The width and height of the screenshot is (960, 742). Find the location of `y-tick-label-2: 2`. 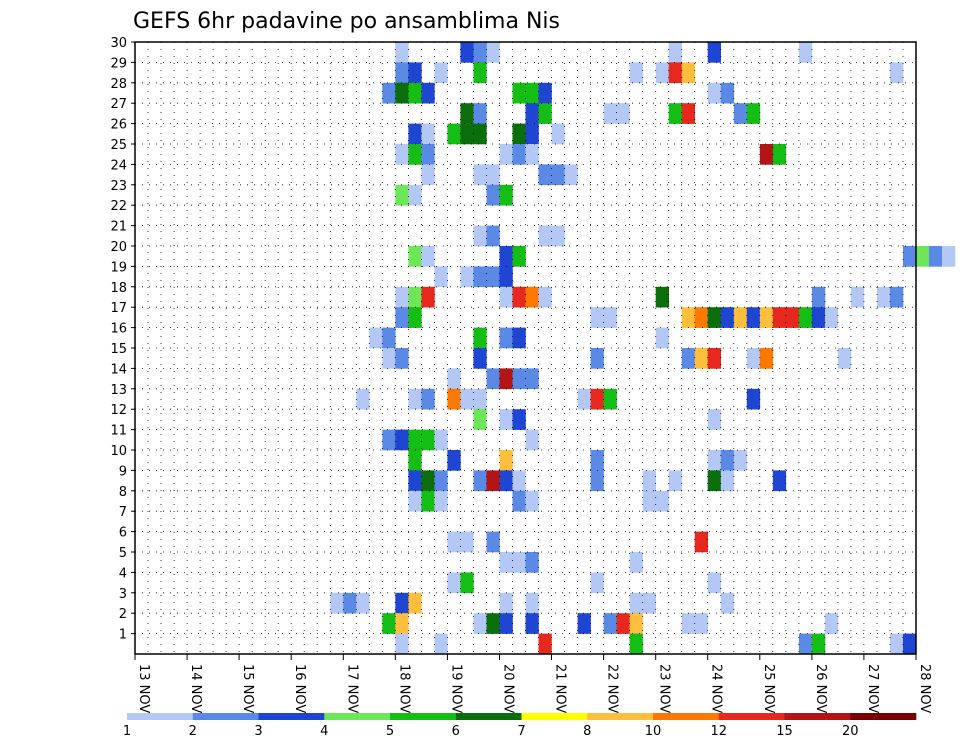

y-tick-label-2: 2 is located at coordinates (123, 614).